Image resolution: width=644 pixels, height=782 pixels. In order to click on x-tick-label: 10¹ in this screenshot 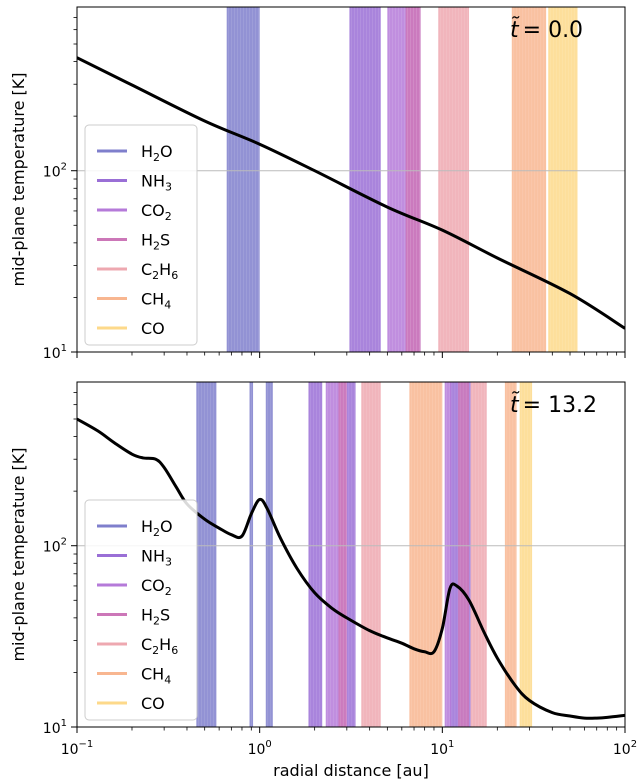, I will do `click(442, 748)`.